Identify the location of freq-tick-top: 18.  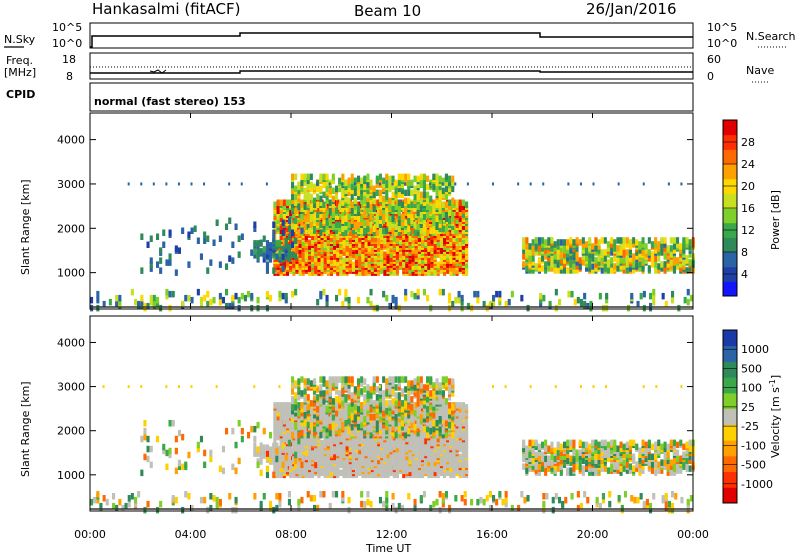
(69, 59).